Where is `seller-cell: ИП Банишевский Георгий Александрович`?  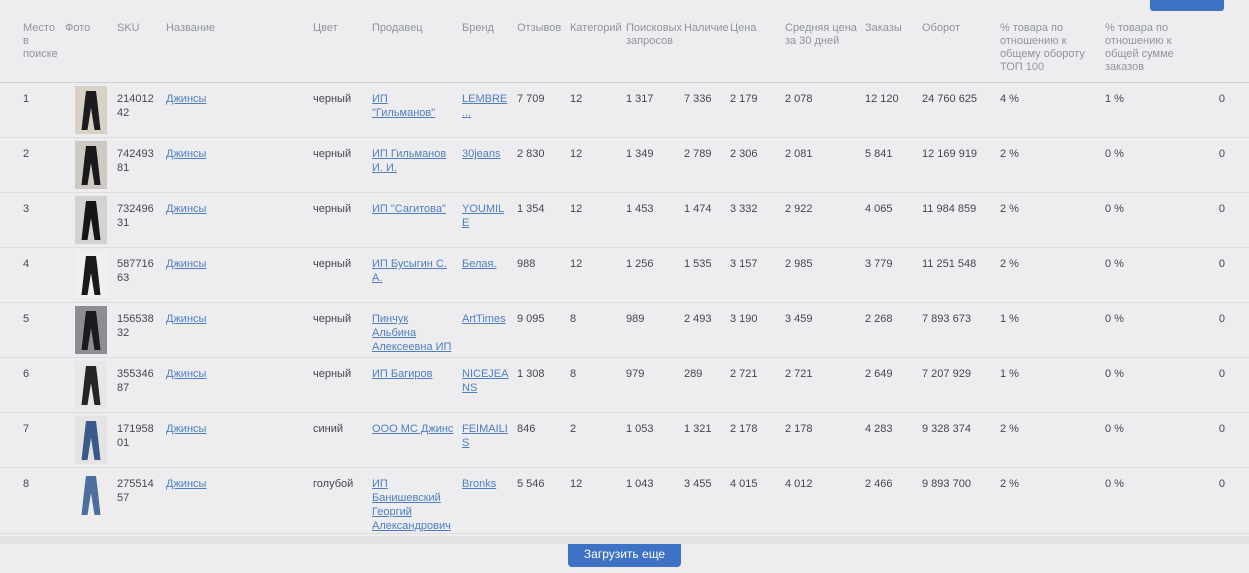
seller-cell: ИП Банишевский Георгий Александрович is located at coordinates (417, 500).